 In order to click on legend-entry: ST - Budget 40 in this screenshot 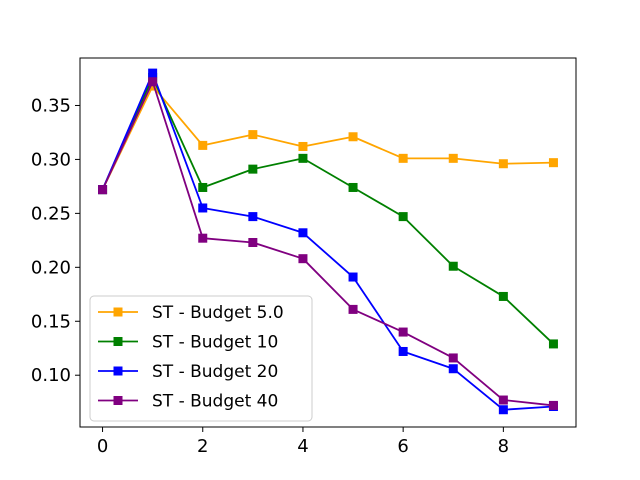, I will do `click(188, 402)`.